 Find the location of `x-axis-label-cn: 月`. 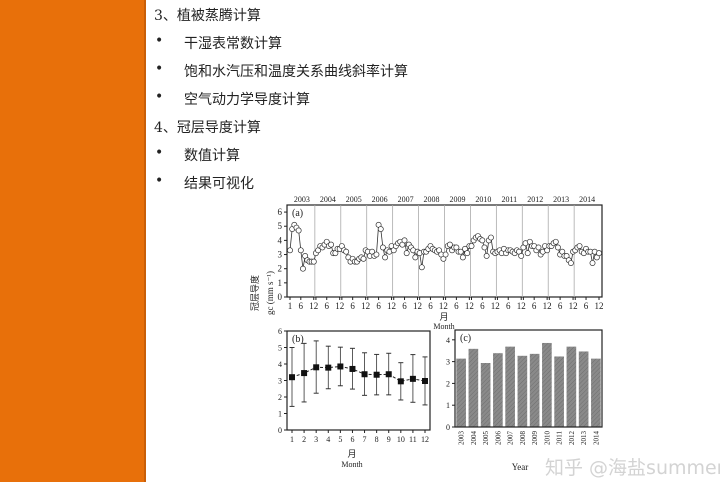

x-axis-label-cn: 月 is located at coordinates (443, 317).